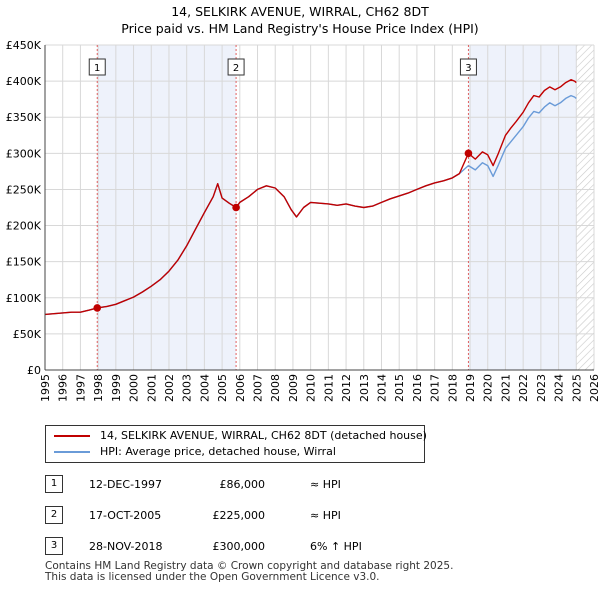 The image size is (600, 590). I want to click on transaction-price: £300,000, so click(239, 546).